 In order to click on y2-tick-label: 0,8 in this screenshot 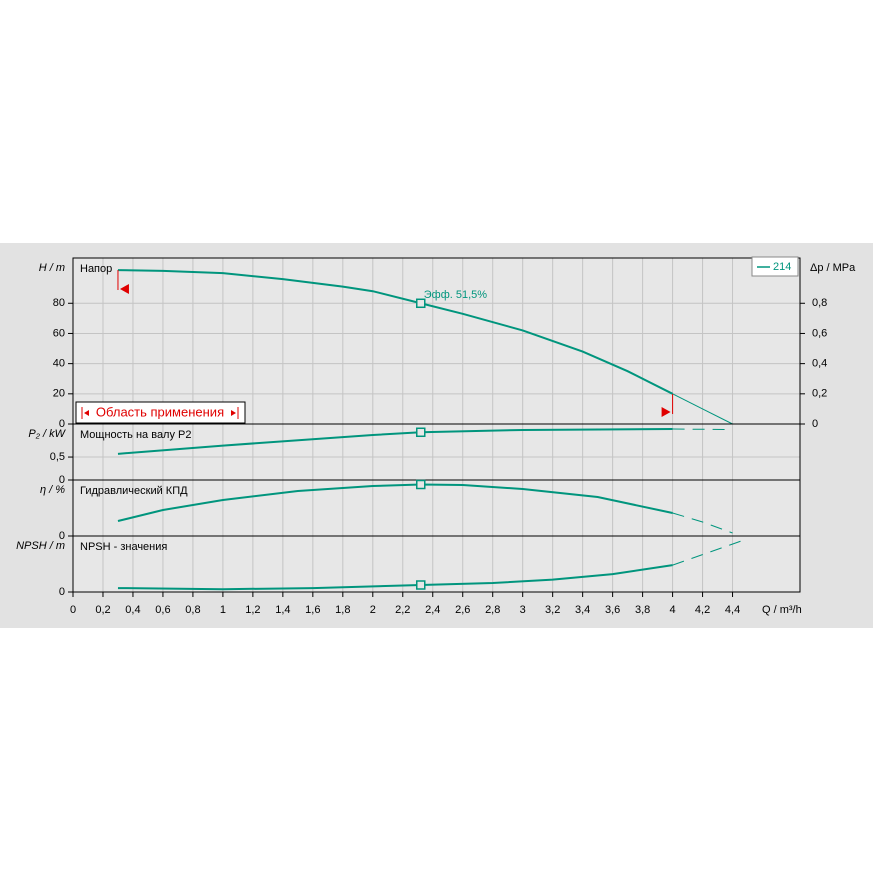, I will do `click(819, 303)`.